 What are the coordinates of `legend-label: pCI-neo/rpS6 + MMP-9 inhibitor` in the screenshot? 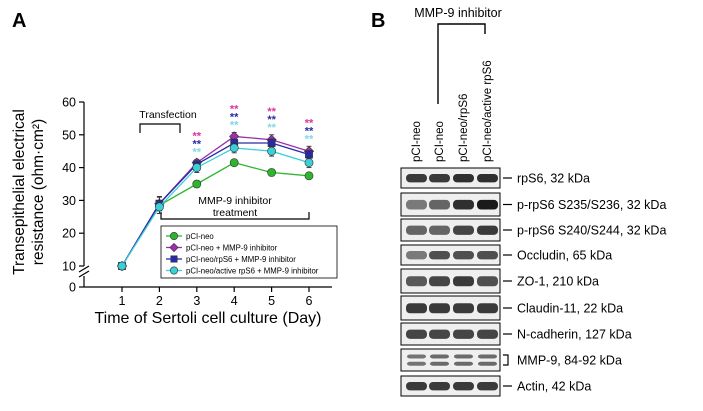 It's located at (241, 259).